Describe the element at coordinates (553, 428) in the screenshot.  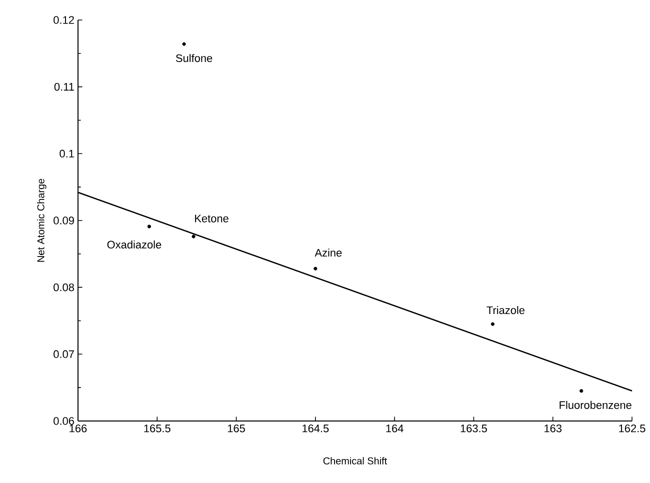
I see `x-tick-label: 163` at that location.